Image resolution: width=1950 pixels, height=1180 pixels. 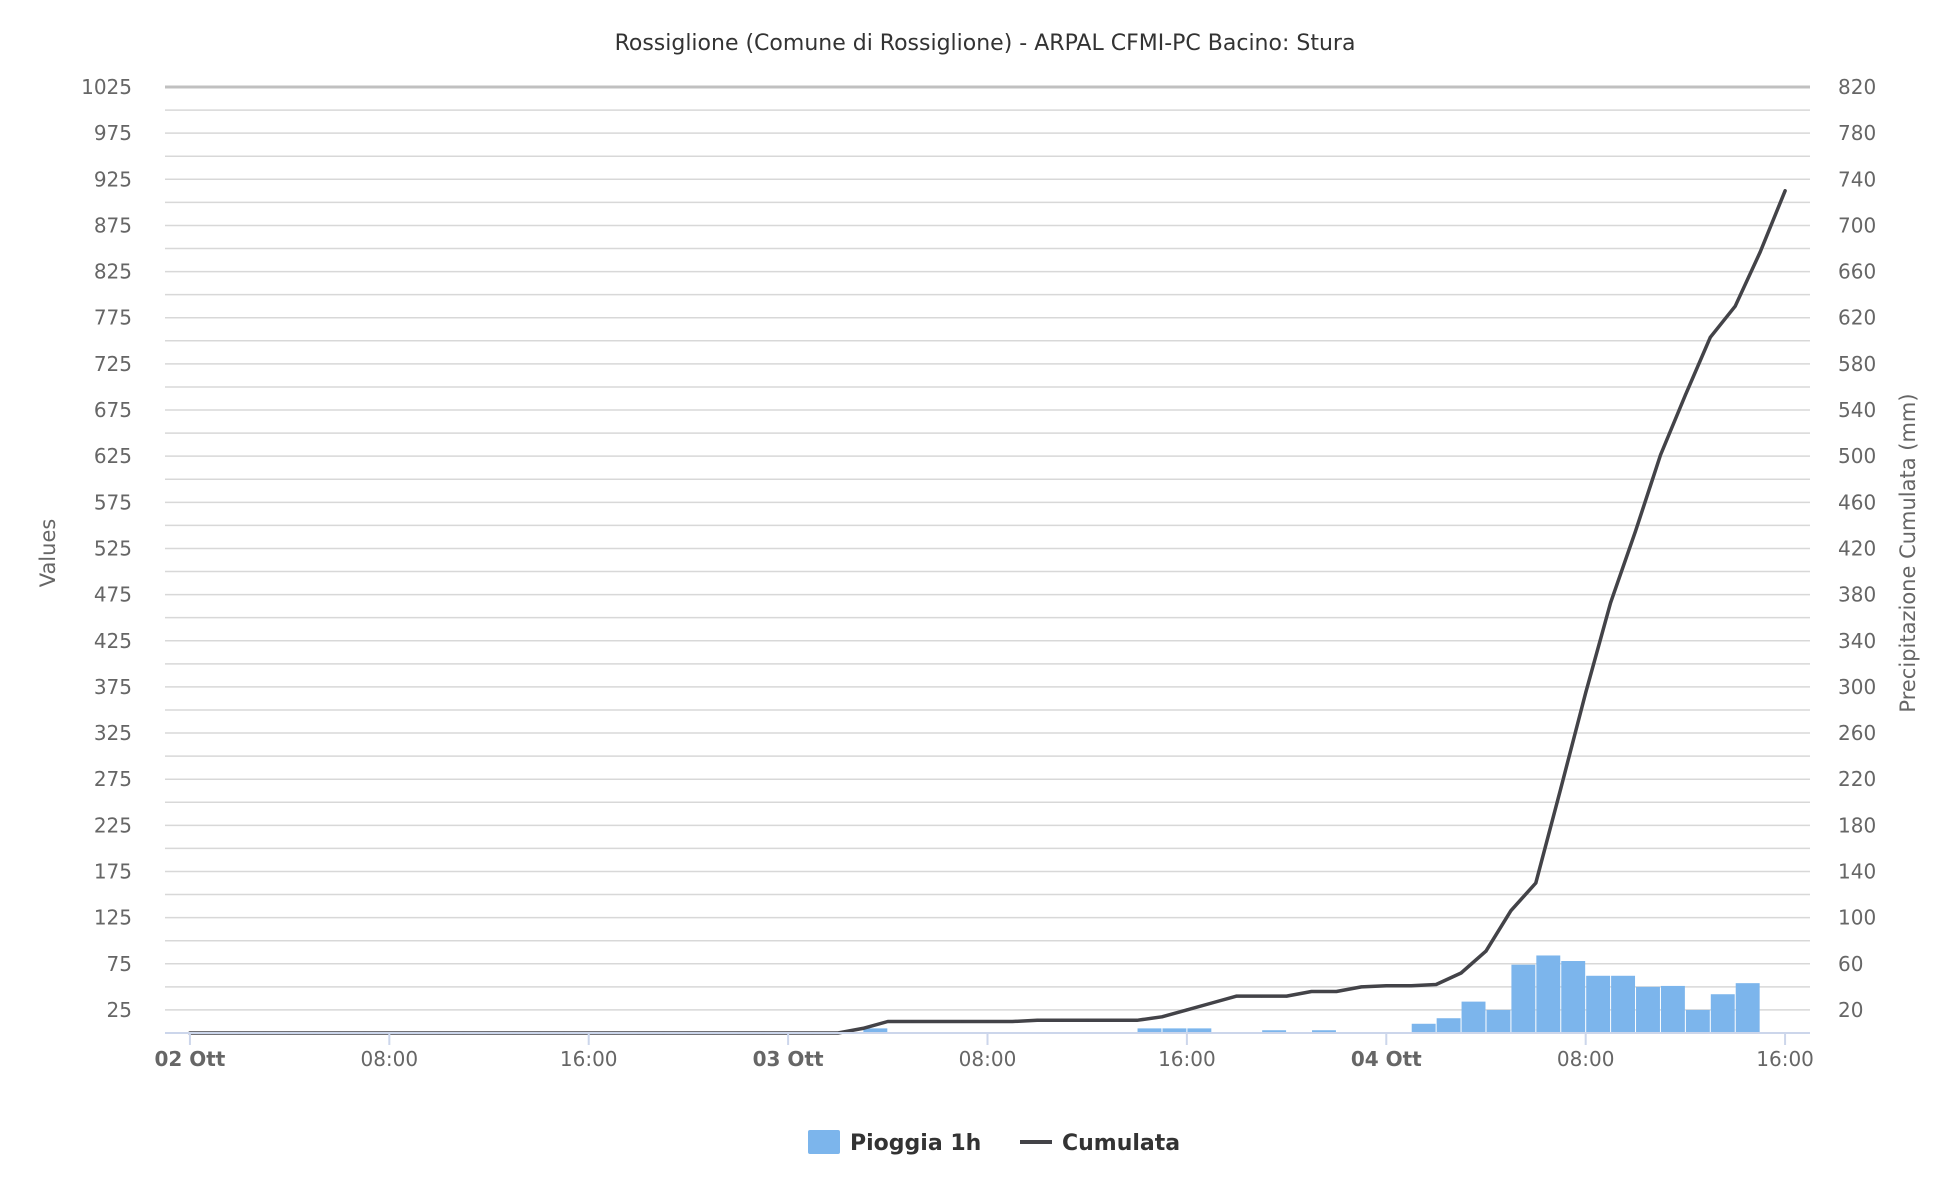 I want to click on y-tick-label-right: 420, so click(x=1857, y=548).